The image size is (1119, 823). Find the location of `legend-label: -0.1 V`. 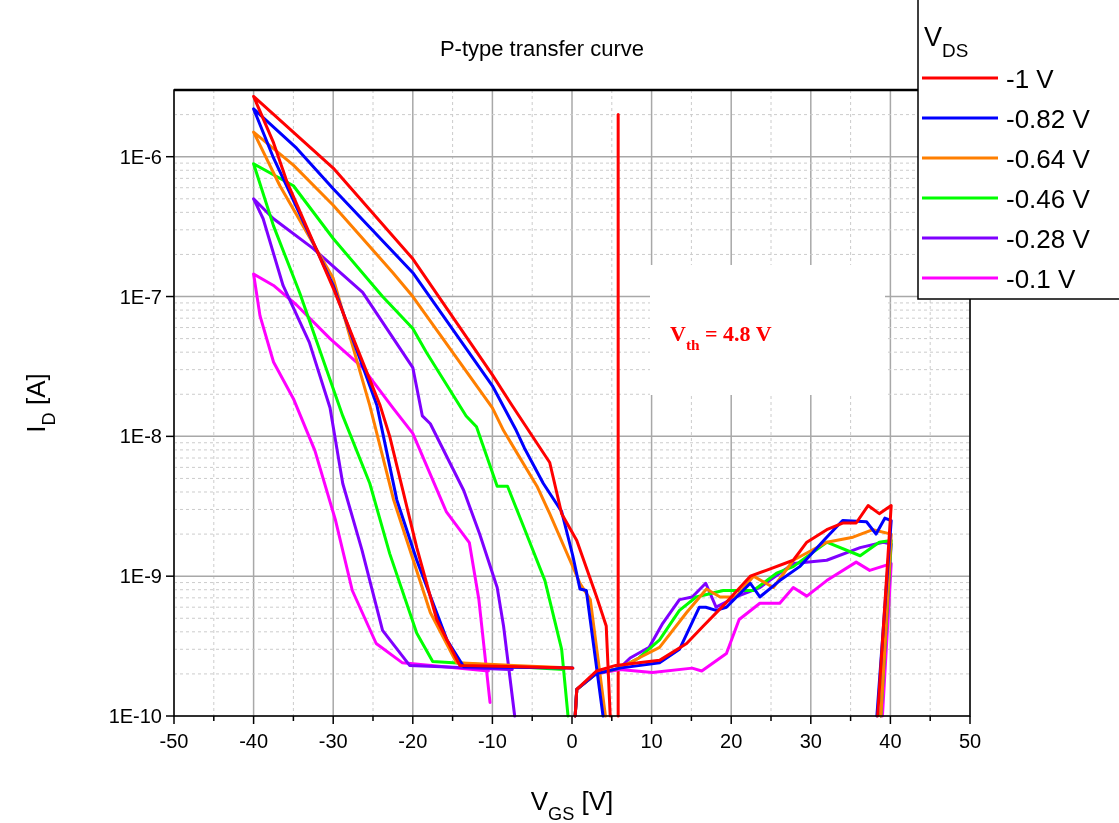

legend-label: -0.1 V is located at coordinates (1041, 279).